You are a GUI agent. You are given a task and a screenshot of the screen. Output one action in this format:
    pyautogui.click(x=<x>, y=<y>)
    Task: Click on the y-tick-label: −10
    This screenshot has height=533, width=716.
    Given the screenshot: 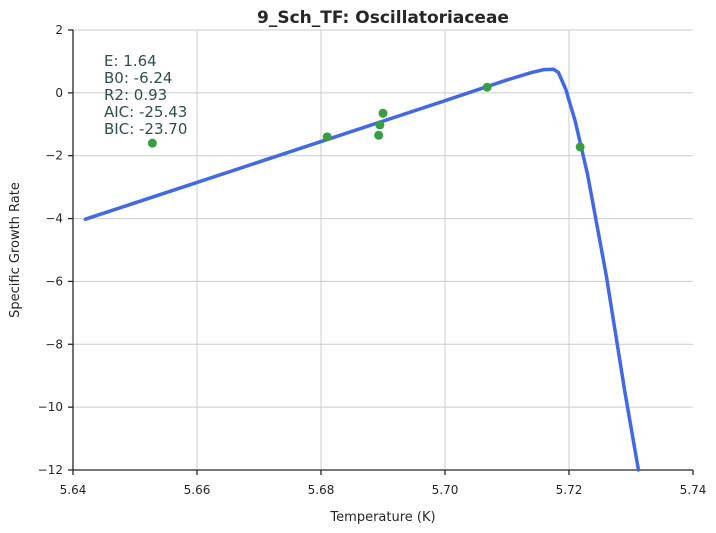 What is the action you would take?
    pyautogui.click(x=50, y=407)
    